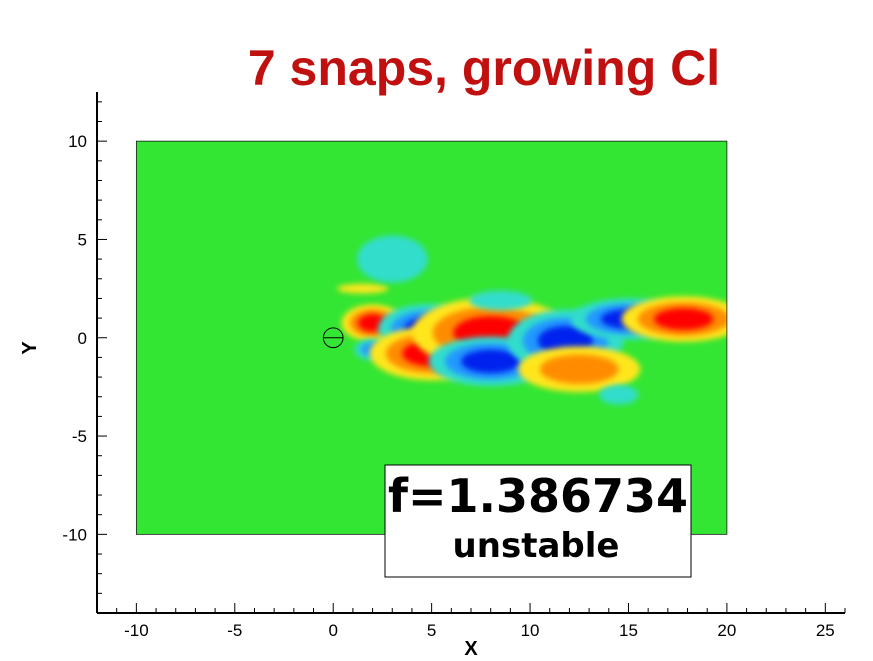 Image resolution: width=873 pixels, height=661 pixels. I want to click on x-tick-label: -5, so click(234, 630).